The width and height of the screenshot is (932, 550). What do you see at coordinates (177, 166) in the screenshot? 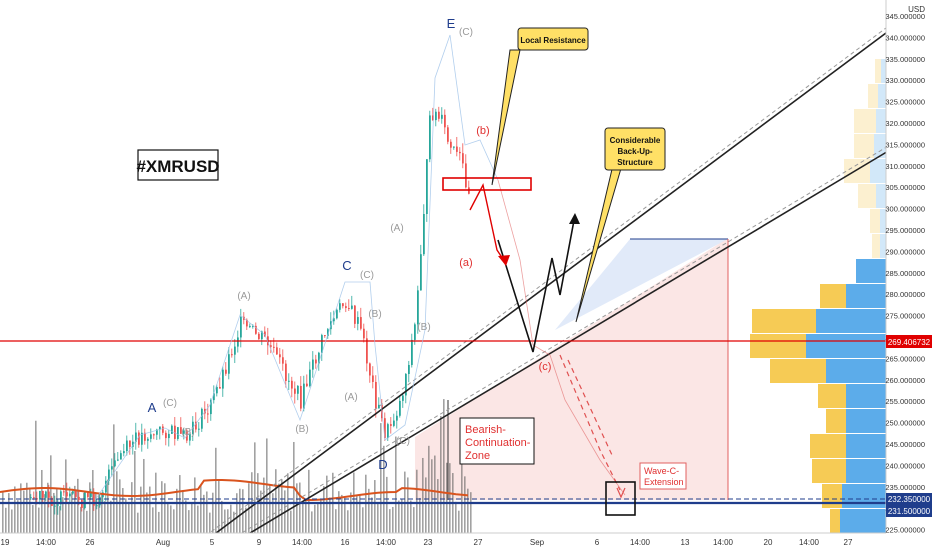
I see `symbol-label: #XMRUSD` at bounding box center [177, 166].